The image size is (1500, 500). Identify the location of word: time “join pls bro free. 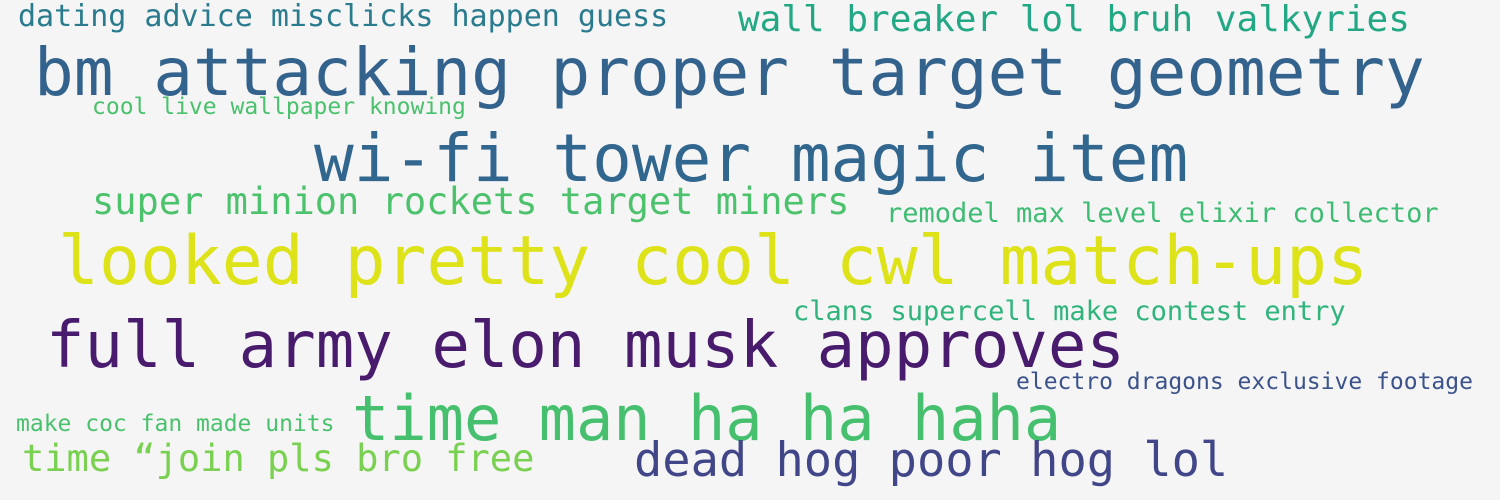
(278, 458).